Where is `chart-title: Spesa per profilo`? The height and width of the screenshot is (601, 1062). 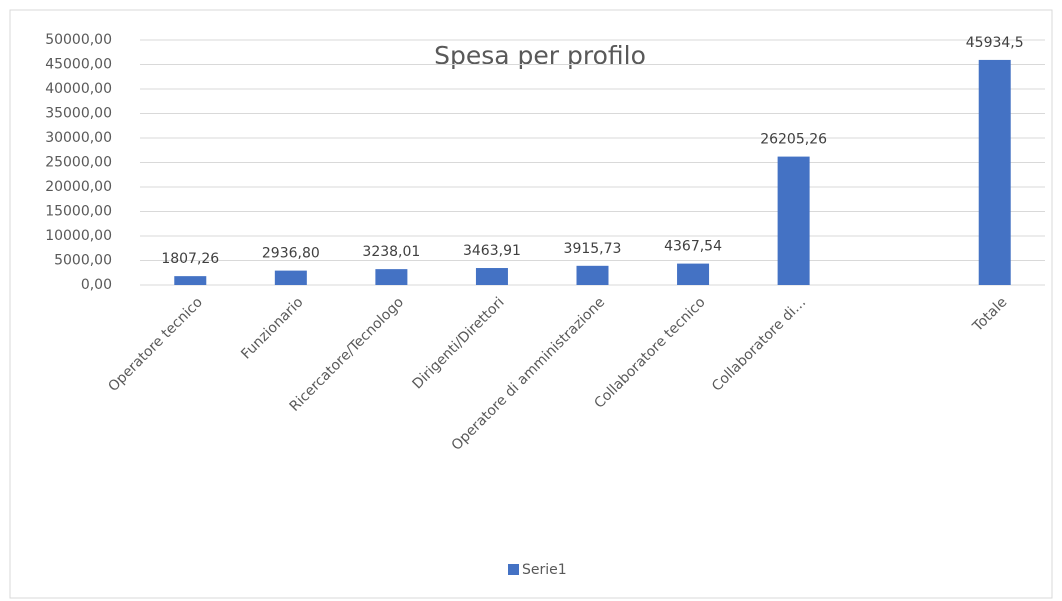
chart-title: Spesa per profilo is located at coordinates (540, 55).